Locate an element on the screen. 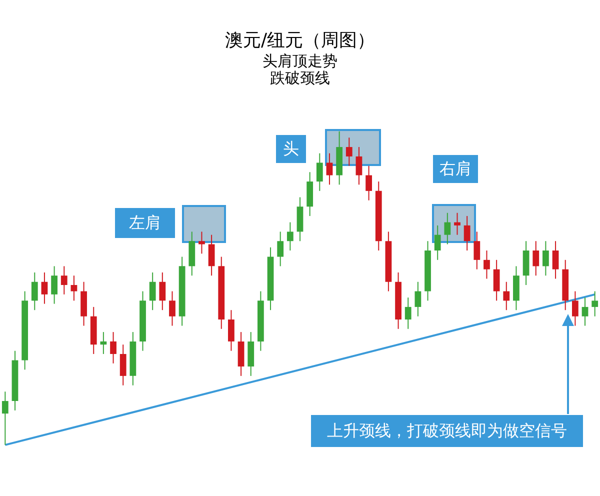 This screenshot has height=496, width=600. annotation: 上升颈线，打破颈线即为做空信号 is located at coordinates (447, 431).